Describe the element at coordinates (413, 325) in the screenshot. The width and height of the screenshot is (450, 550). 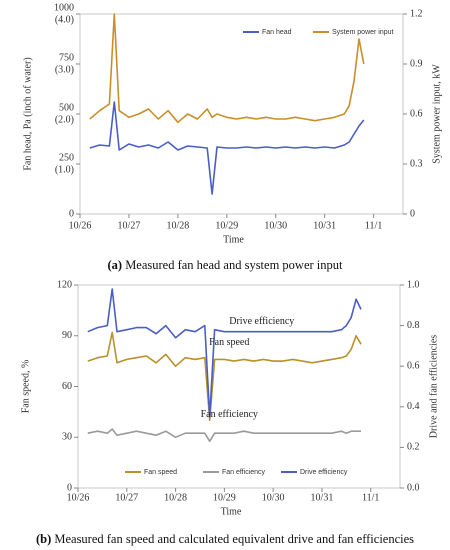
I see `y2-tick-label: 0.8` at that location.